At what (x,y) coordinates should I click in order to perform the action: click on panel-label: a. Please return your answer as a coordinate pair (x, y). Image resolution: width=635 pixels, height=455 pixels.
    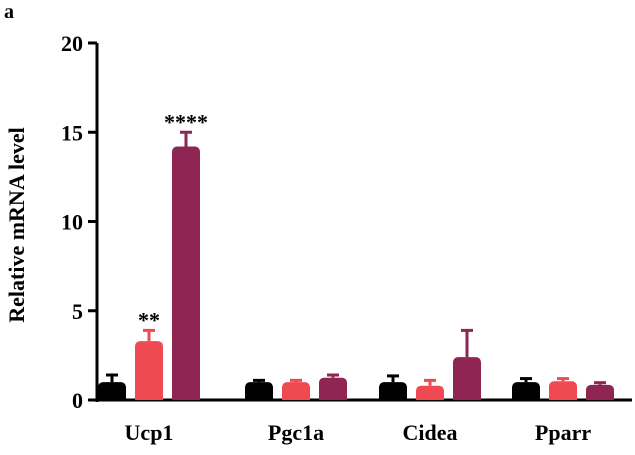
    Looking at the image, I should click on (9, 12).